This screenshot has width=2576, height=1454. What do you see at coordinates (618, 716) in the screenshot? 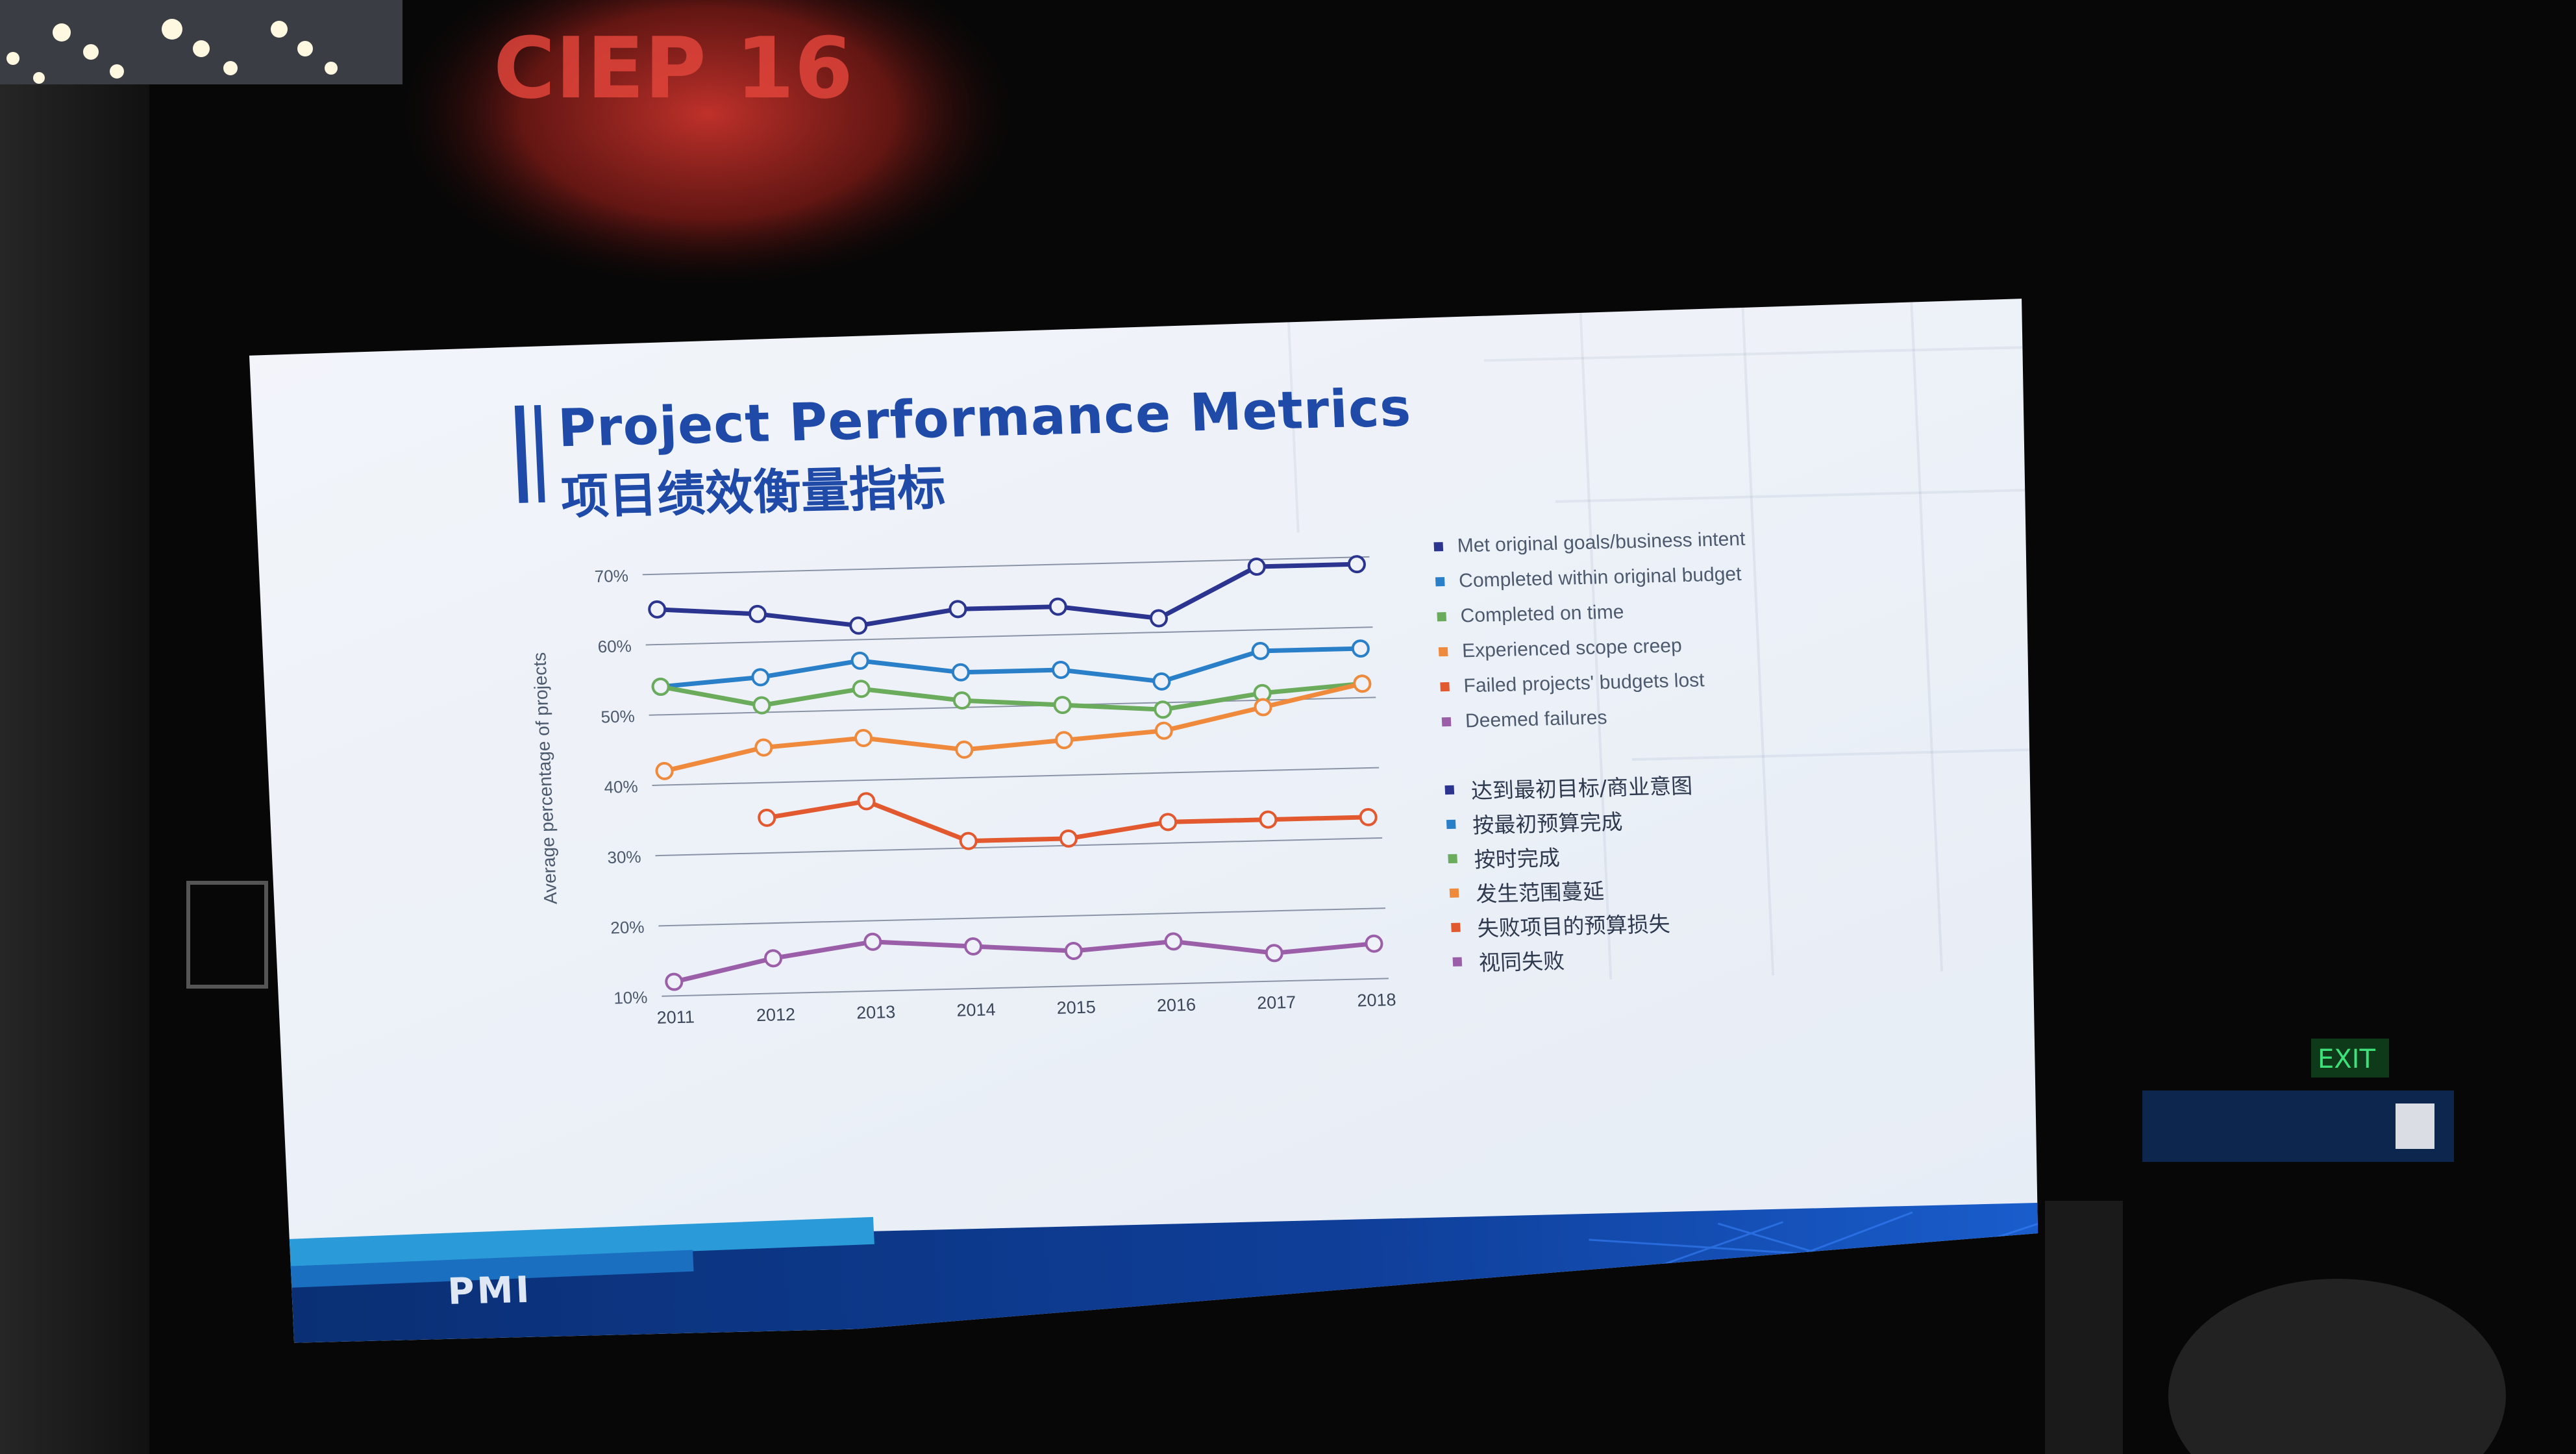
I see `y-tick-label: 50%` at bounding box center [618, 716].